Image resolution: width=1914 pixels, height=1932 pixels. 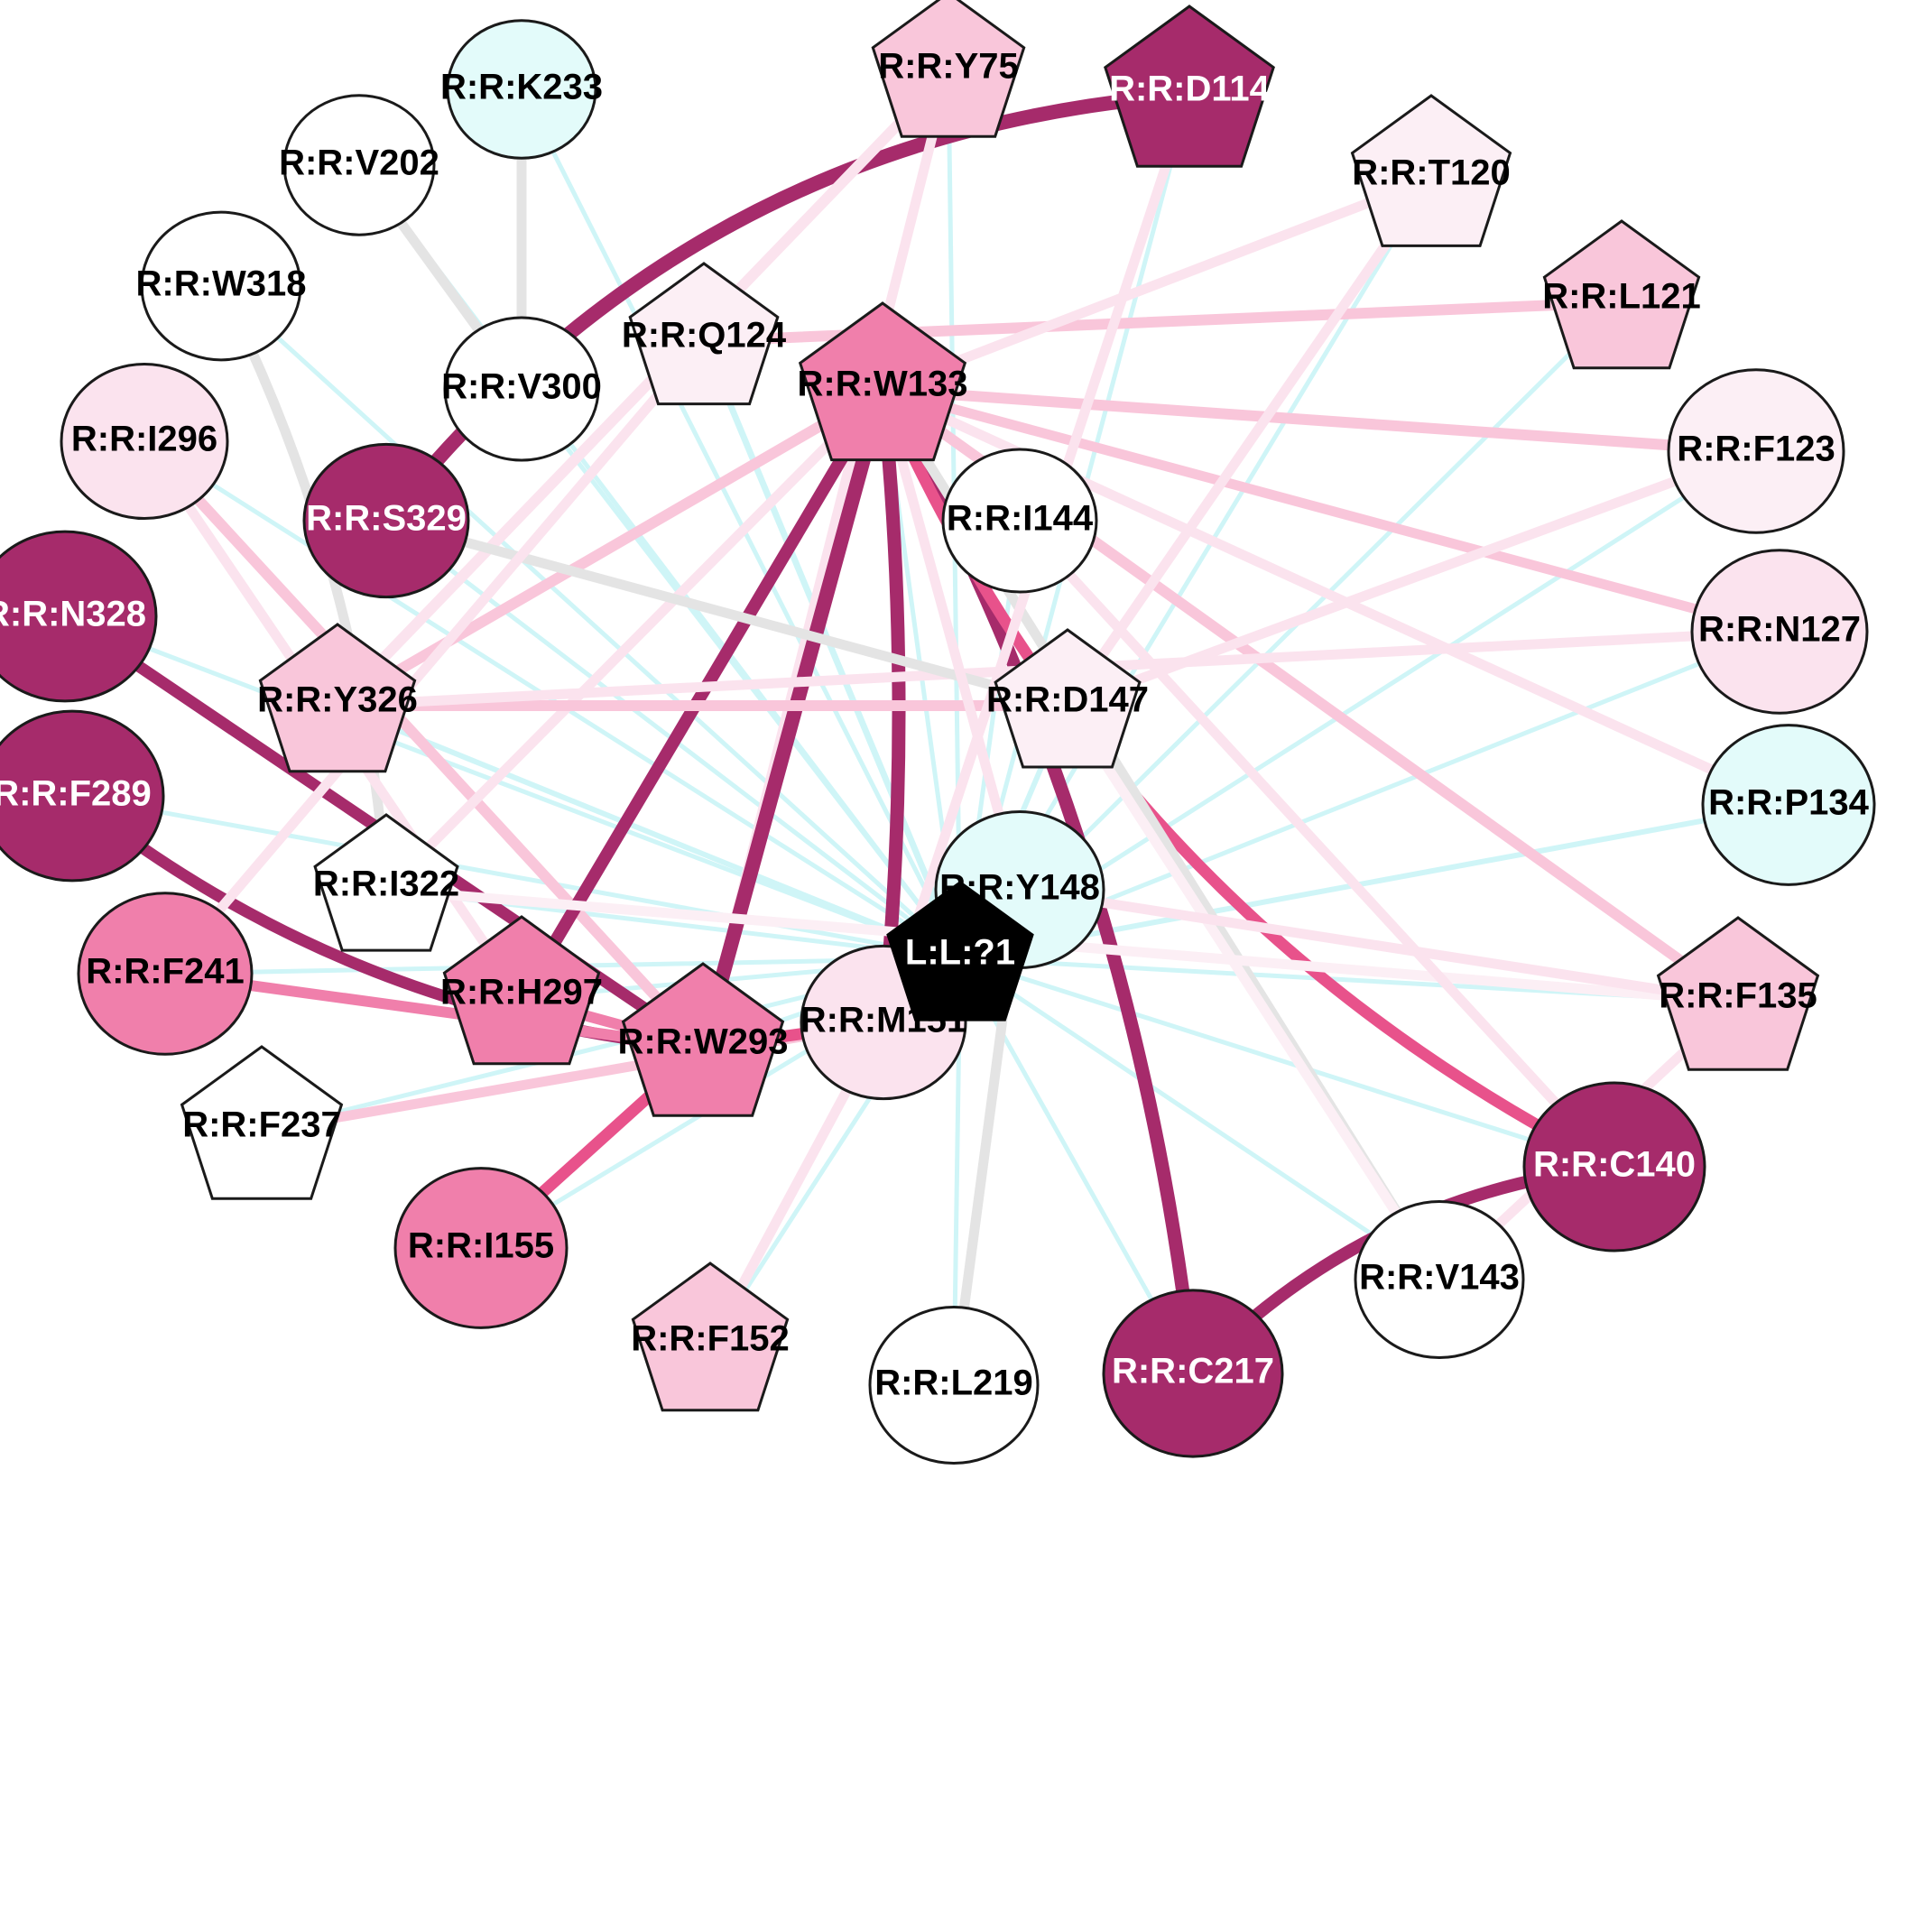 I want to click on edge-ligand-F289, so click(x=516, y=877).